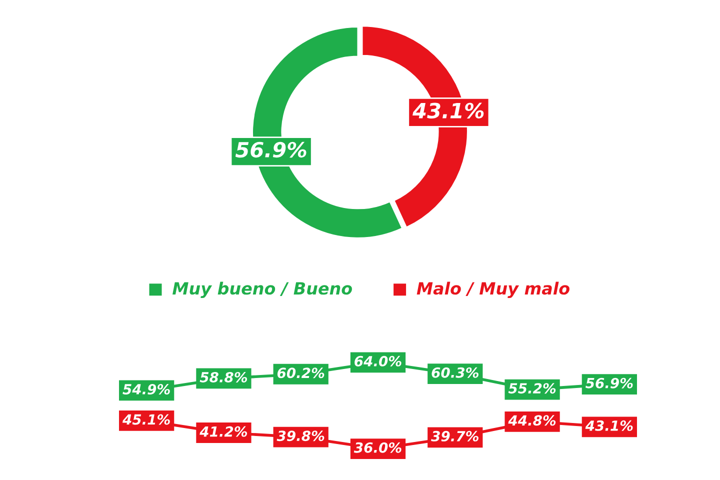 This screenshot has width=720, height=480. What do you see at coordinates (146, 419) in the screenshot?
I see `data-label: 45.1%` at bounding box center [146, 419].